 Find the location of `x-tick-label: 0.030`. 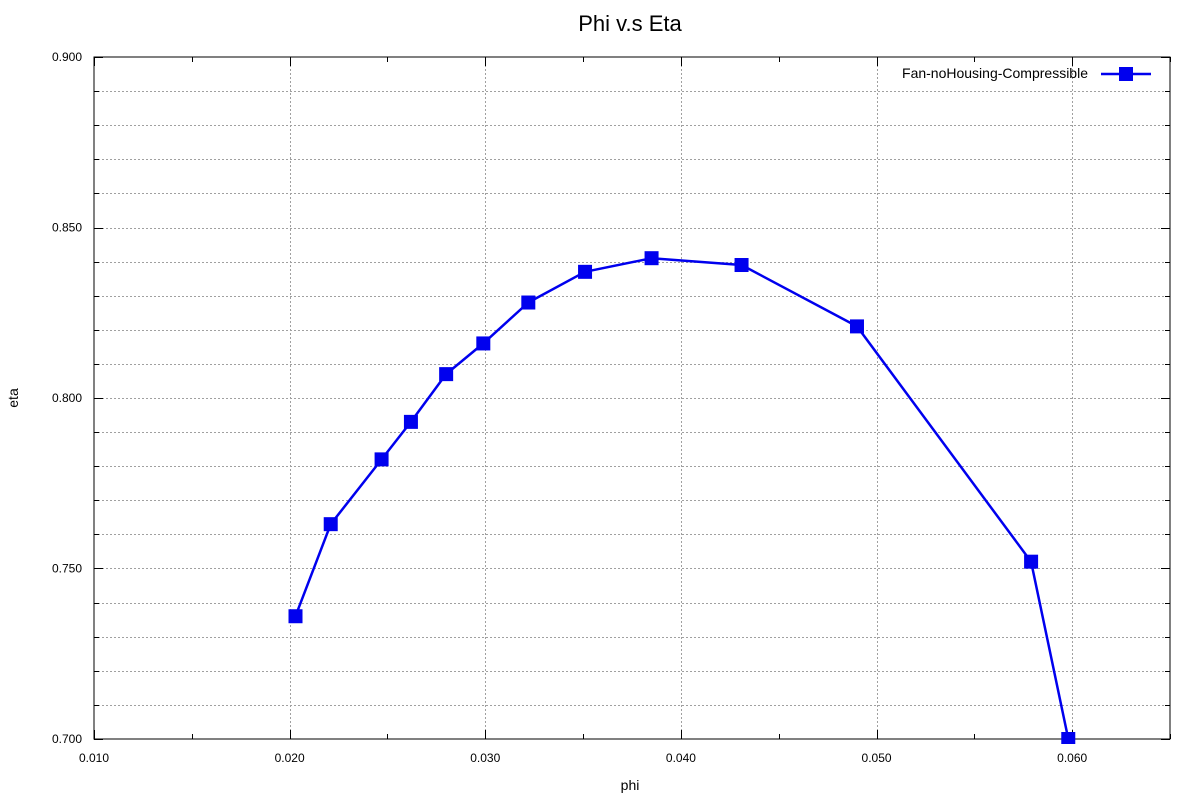

x-tick-label: 0.030 is located at coordinates (485, 758).